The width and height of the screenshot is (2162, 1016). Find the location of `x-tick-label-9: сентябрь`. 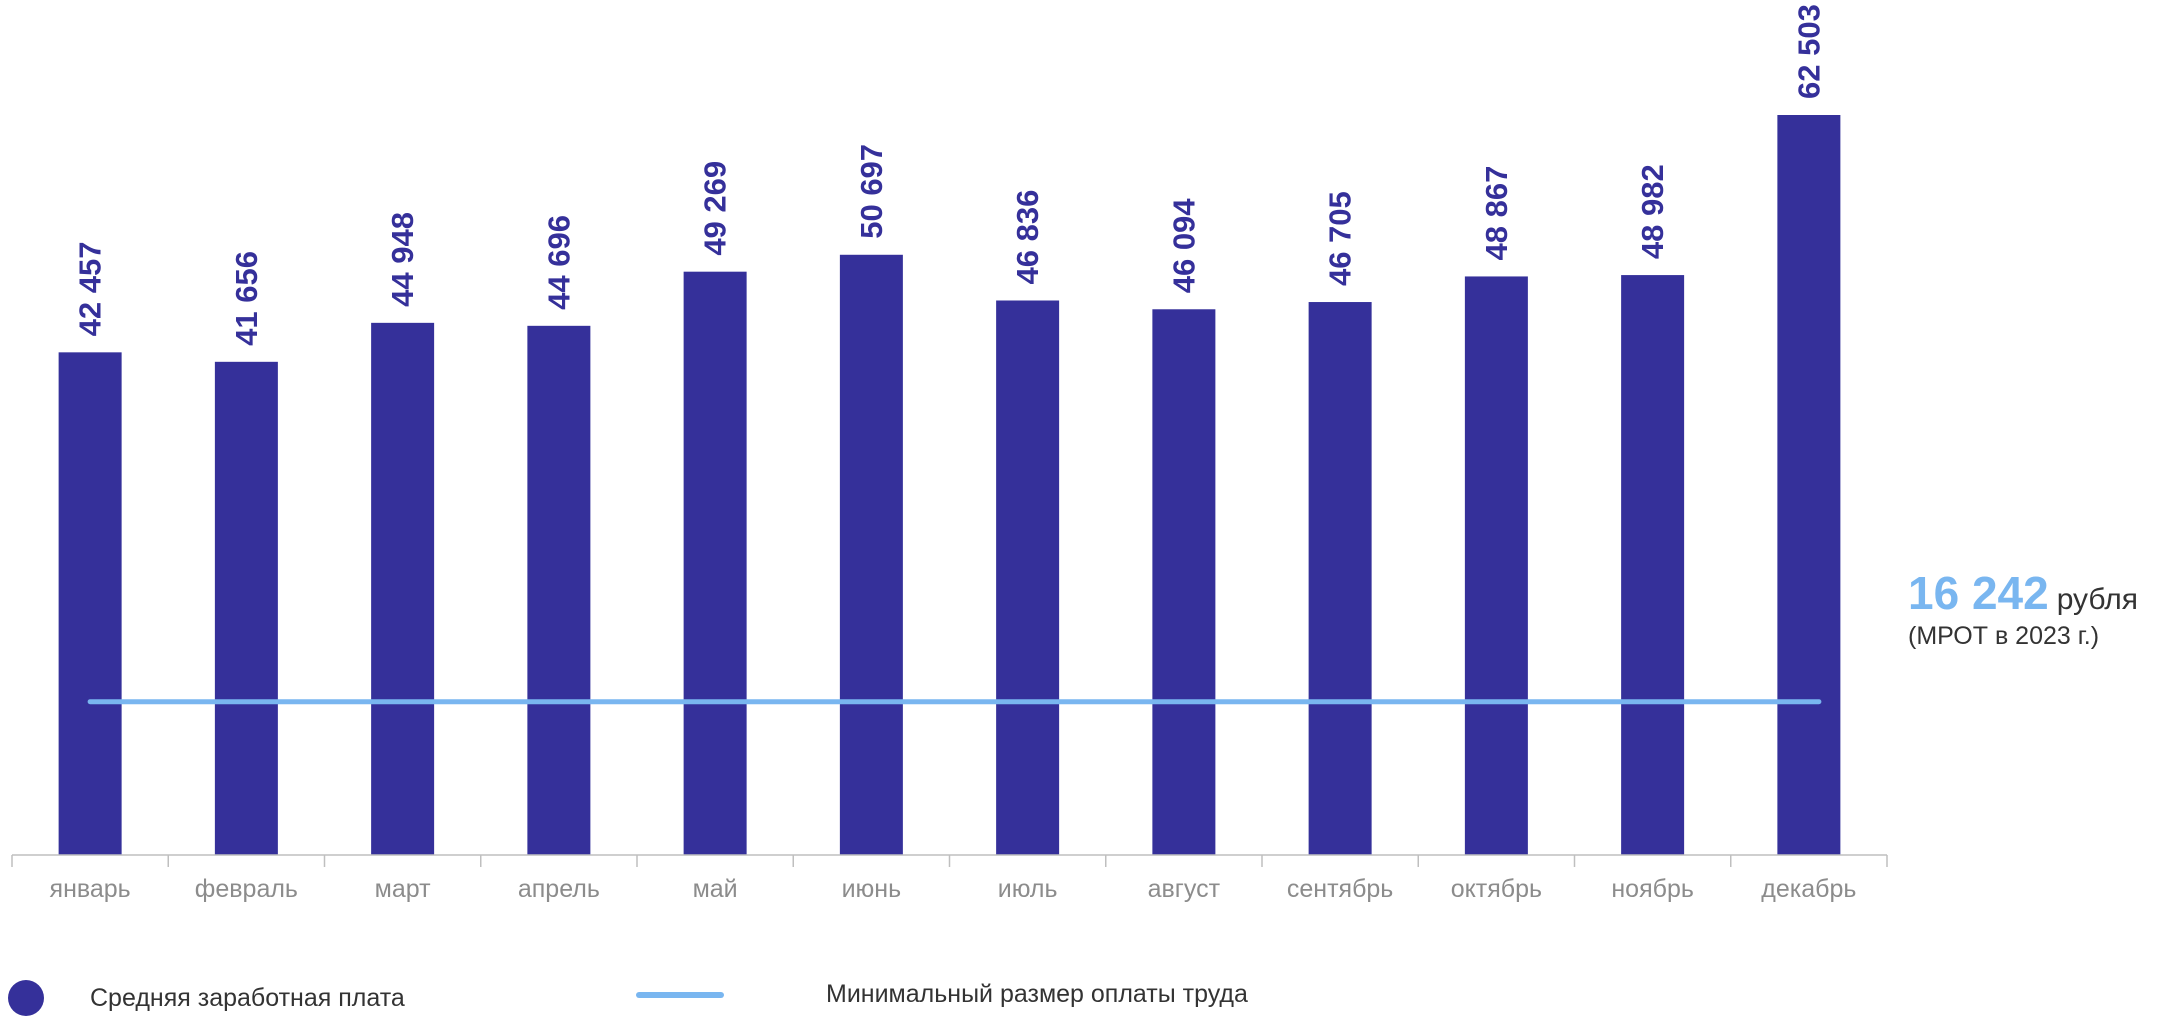

x-tick-label-9: сентябрь is located at coordinates (1340, 889).